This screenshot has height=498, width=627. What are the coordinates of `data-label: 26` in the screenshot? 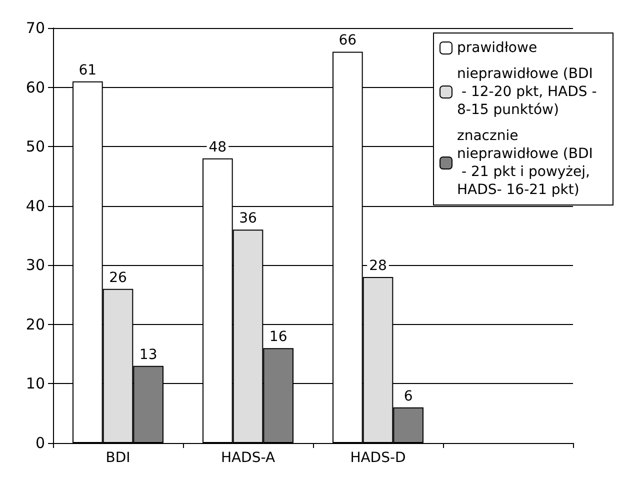 It's located at (118, 278).